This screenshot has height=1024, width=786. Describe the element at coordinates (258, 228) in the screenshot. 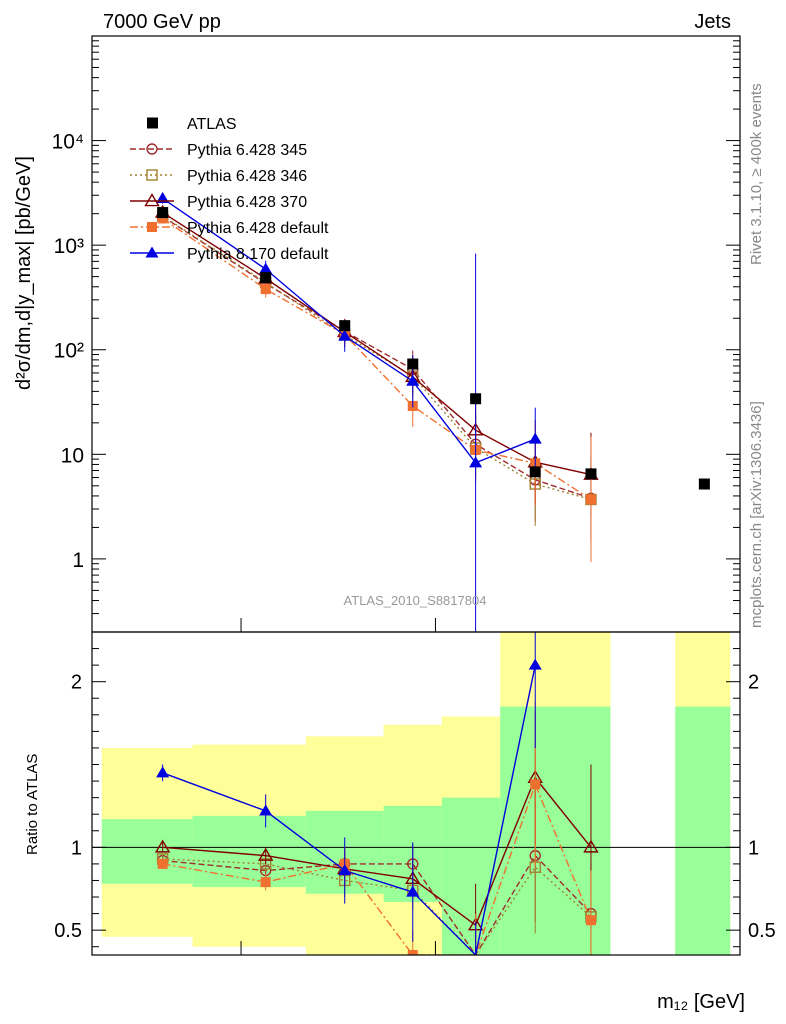

I see `legend-label-4: Pythia 6.428 default` at that location.